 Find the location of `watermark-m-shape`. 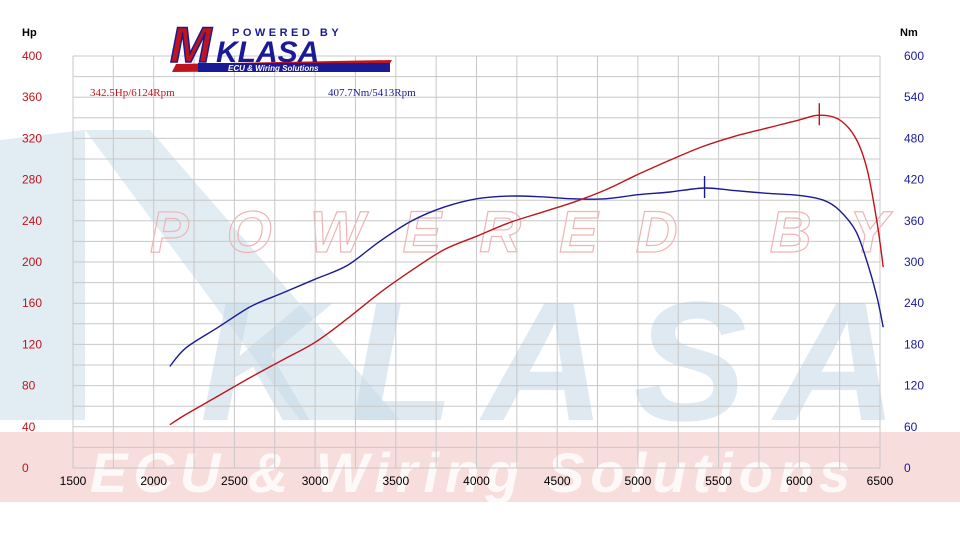

watermark-m-shape is located at coordinates (42, 275).